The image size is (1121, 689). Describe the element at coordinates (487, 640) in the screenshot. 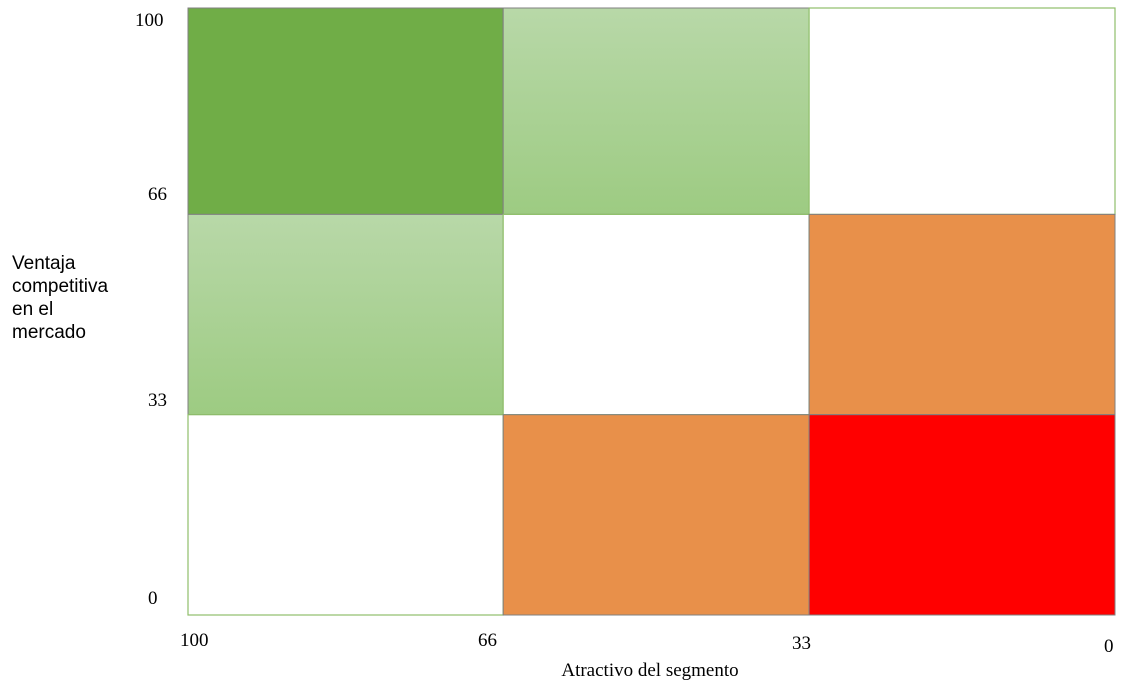

I see `x-tick-label: 66` at that location.